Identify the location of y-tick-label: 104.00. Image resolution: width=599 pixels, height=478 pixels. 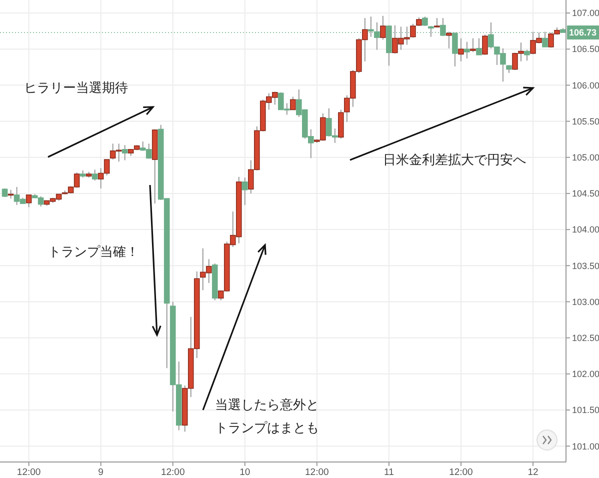
(585, 229).